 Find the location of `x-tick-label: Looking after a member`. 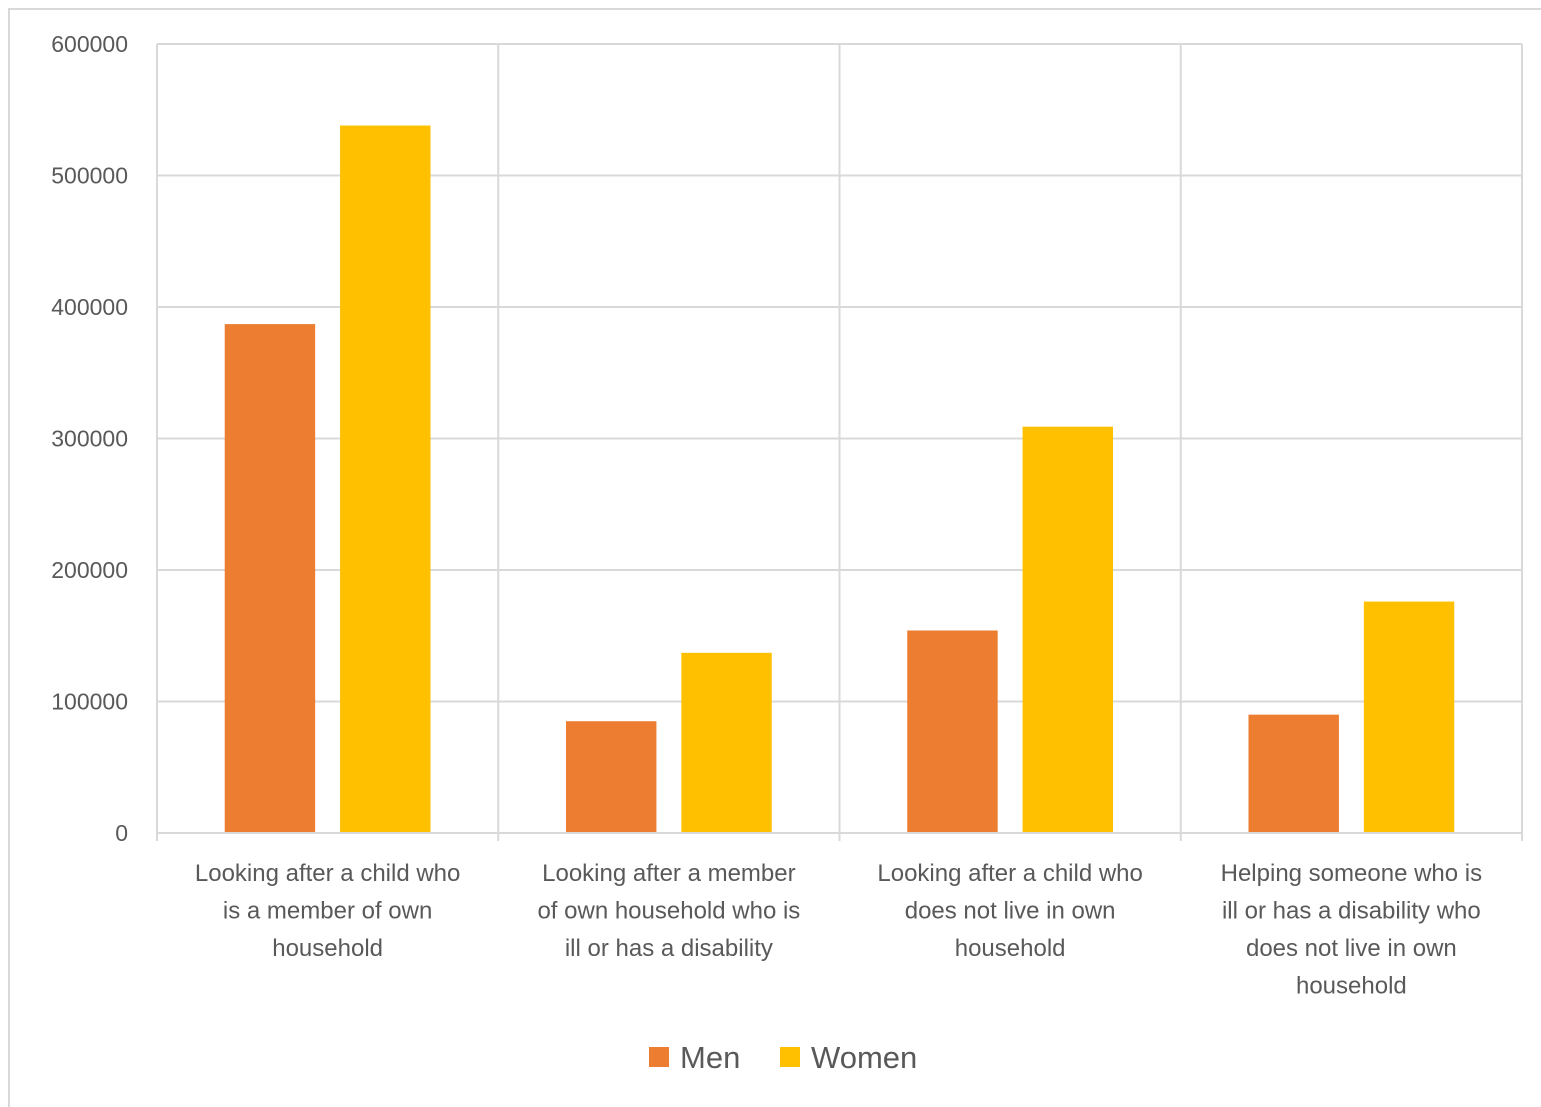

x-tick-label: Looking after a member is located at coordinates (668, 873).